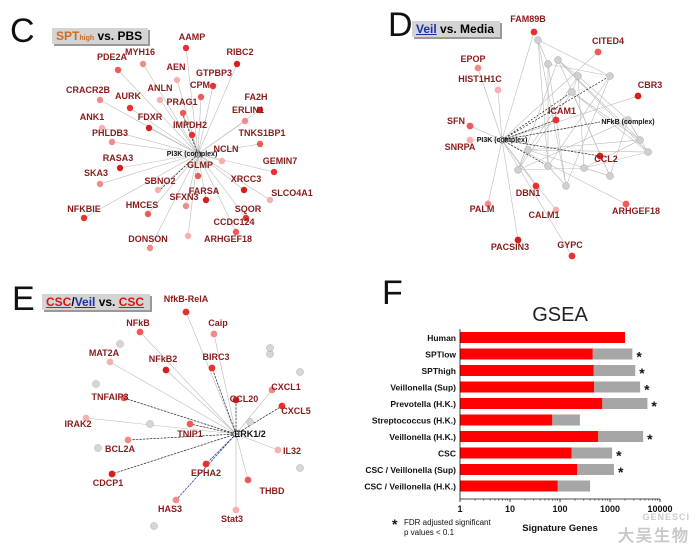  I want to click on gene-label: AAMP, so click(192, 37).